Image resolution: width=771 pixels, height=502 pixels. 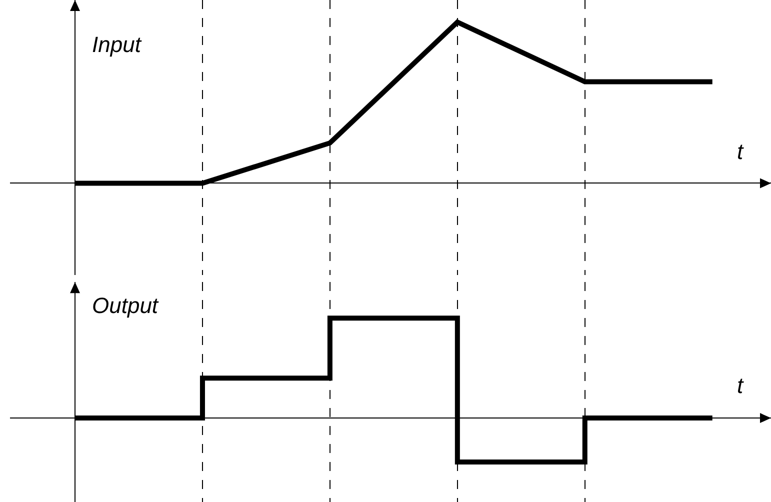 What do you see at coordinates (125, 305) in the screenshot?
I see `y-axis-title: Output` at bounding box center [125, 305].